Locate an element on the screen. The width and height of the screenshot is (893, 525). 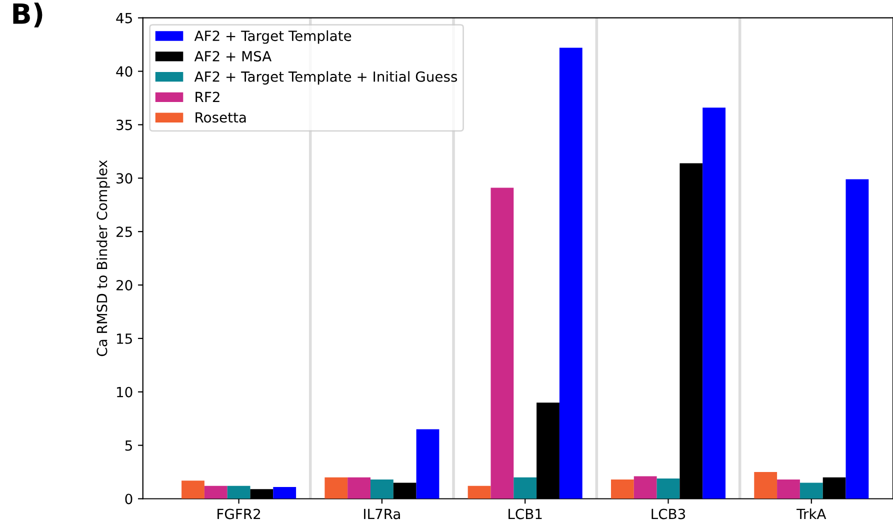
y-tick-label: 10 is located at coordinates (124, 392).